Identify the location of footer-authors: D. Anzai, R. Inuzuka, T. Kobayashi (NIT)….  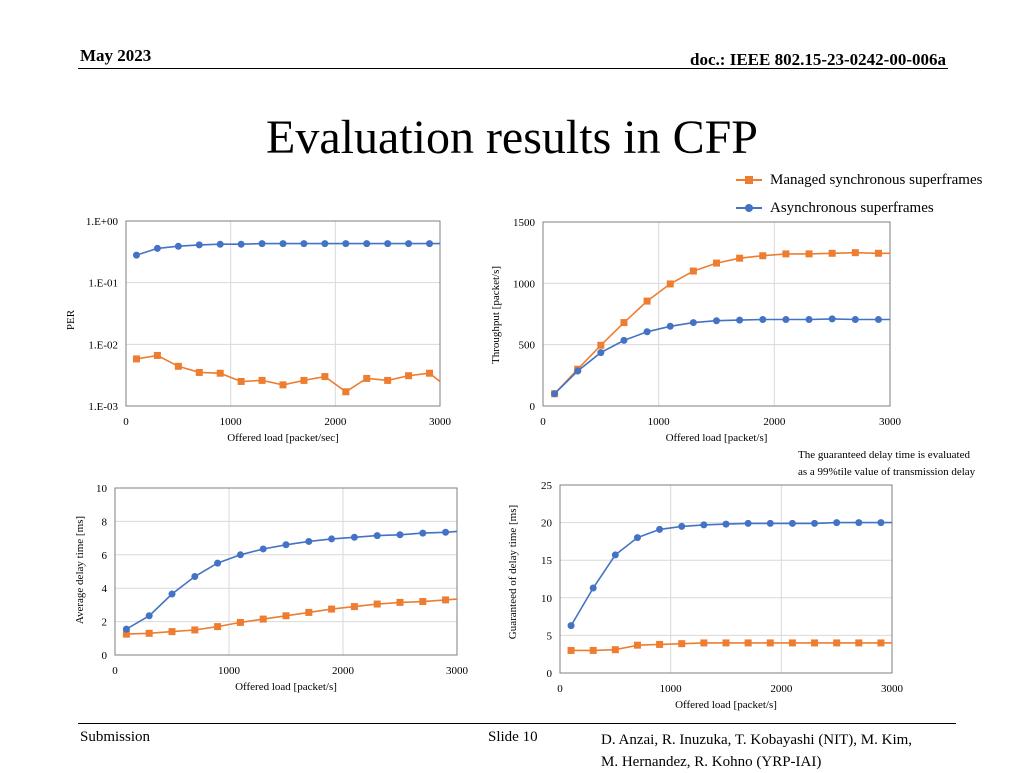
(756, 751).